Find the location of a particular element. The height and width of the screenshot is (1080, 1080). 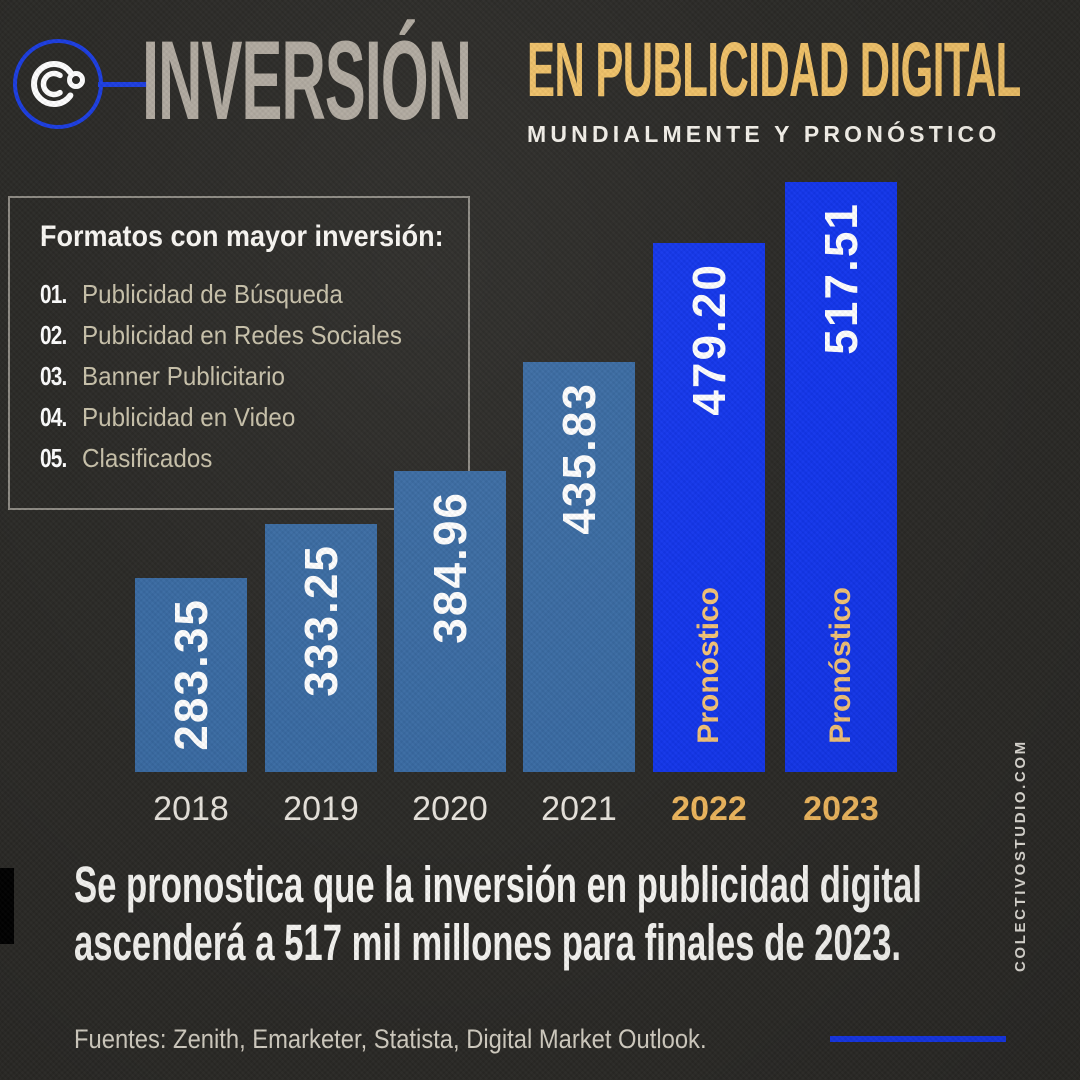

bar-value-2019: 333.25 is located at coordinates (321, 620).